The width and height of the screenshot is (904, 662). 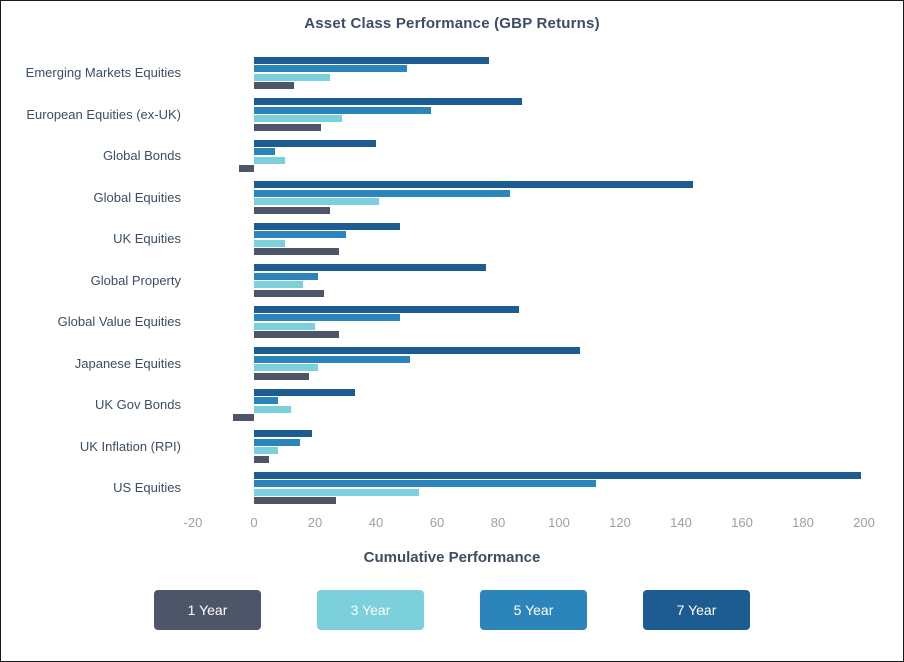 I want to click on category-label: Global Bonds, so click(x=141, y=156).